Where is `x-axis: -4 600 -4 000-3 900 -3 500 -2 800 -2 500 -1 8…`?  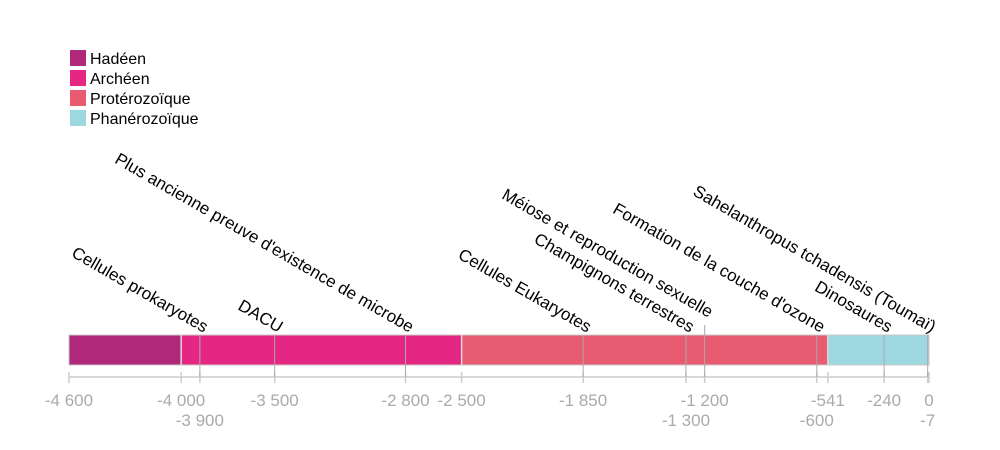 x-axis: -4 600 -4 000-3 900 -3 500 -2 800 -2 500 -1 8… is located at coordinates (490, 401).